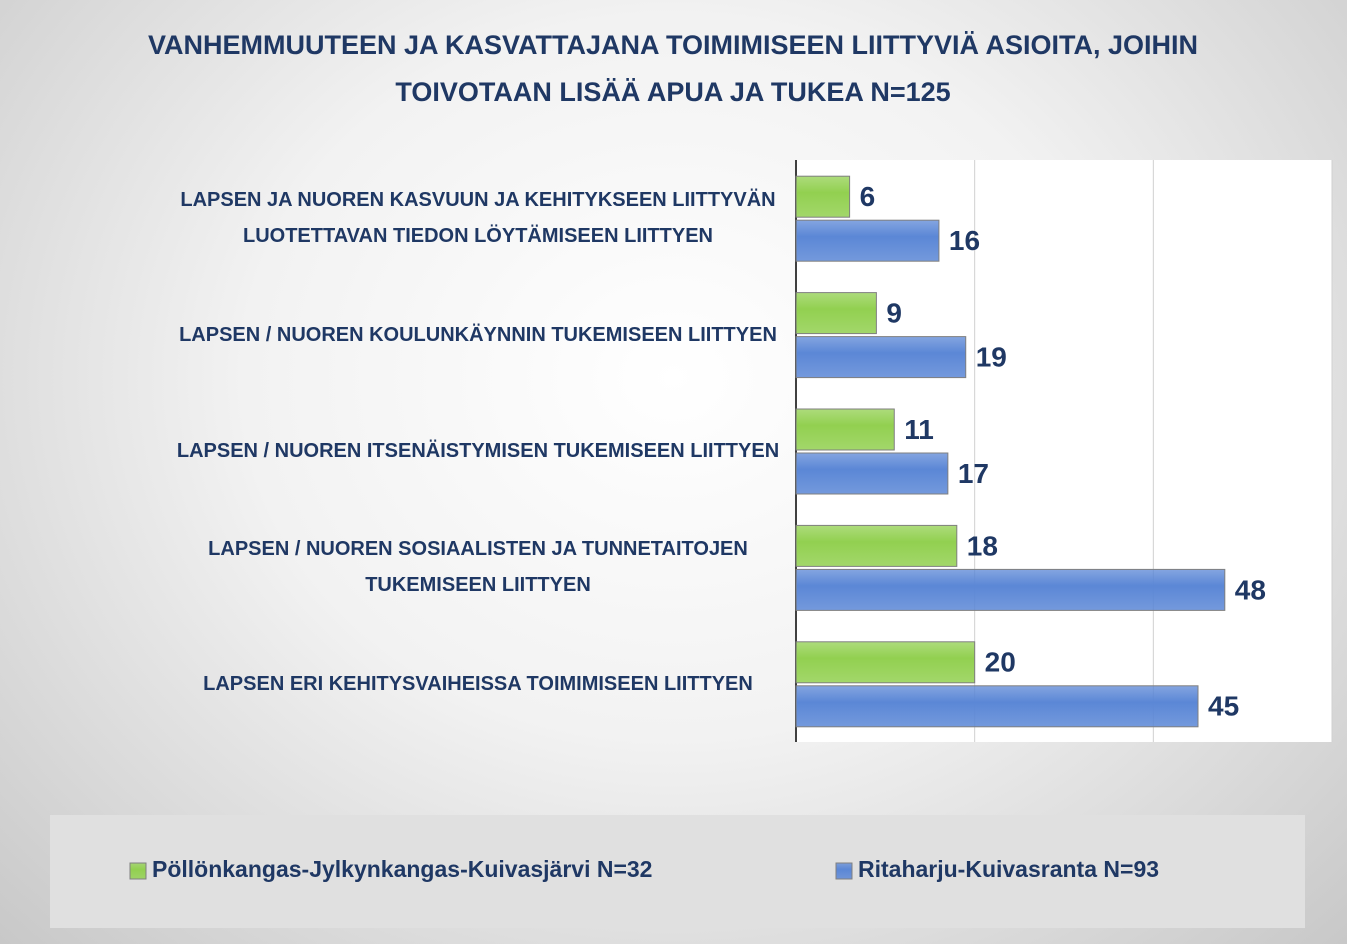 This screenshot has height=944, width=1347. Describe the element at coordinates (919, 429) in the screenshot. I see `value-label: 11` at that location.